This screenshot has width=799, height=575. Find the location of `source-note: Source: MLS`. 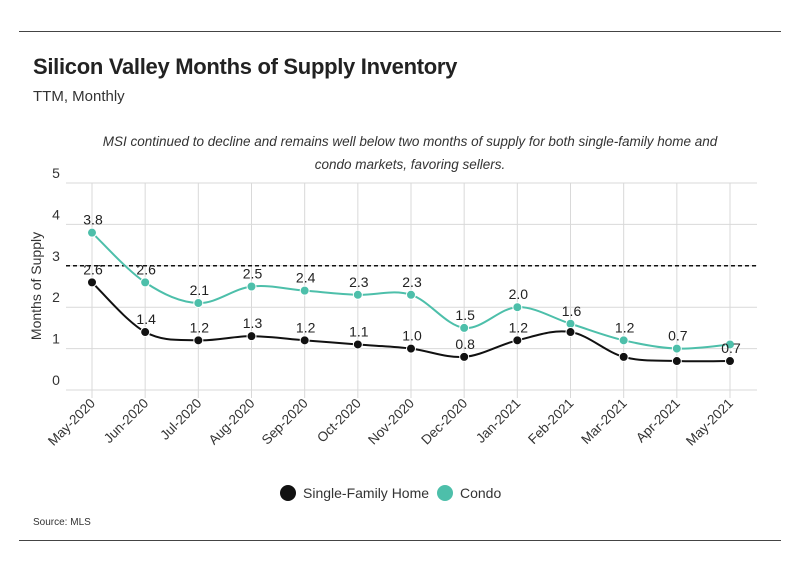

source-note: Source: MLS is located at coordinates (62, 522).